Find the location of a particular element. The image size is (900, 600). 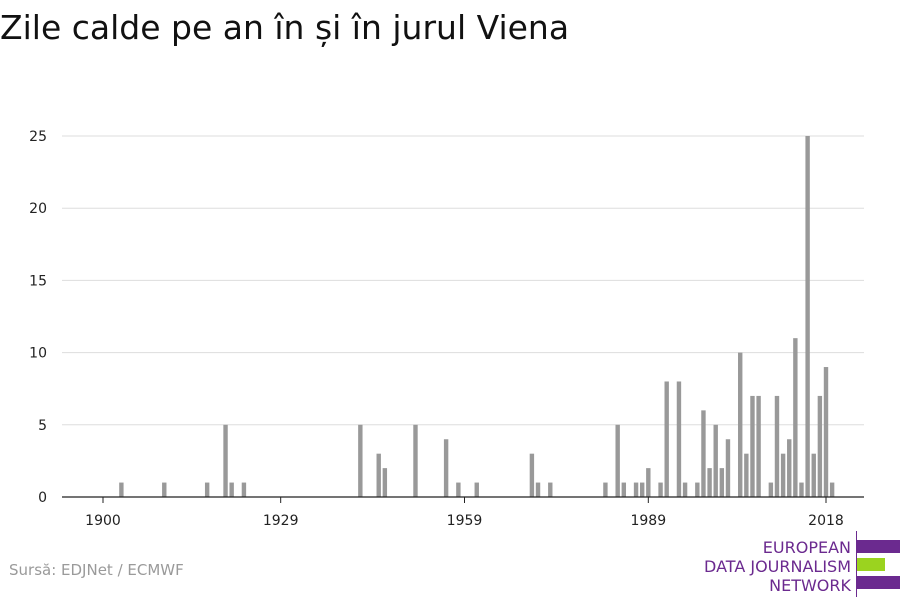

y-tick-label: 25 is located at coordinates (38, 137).